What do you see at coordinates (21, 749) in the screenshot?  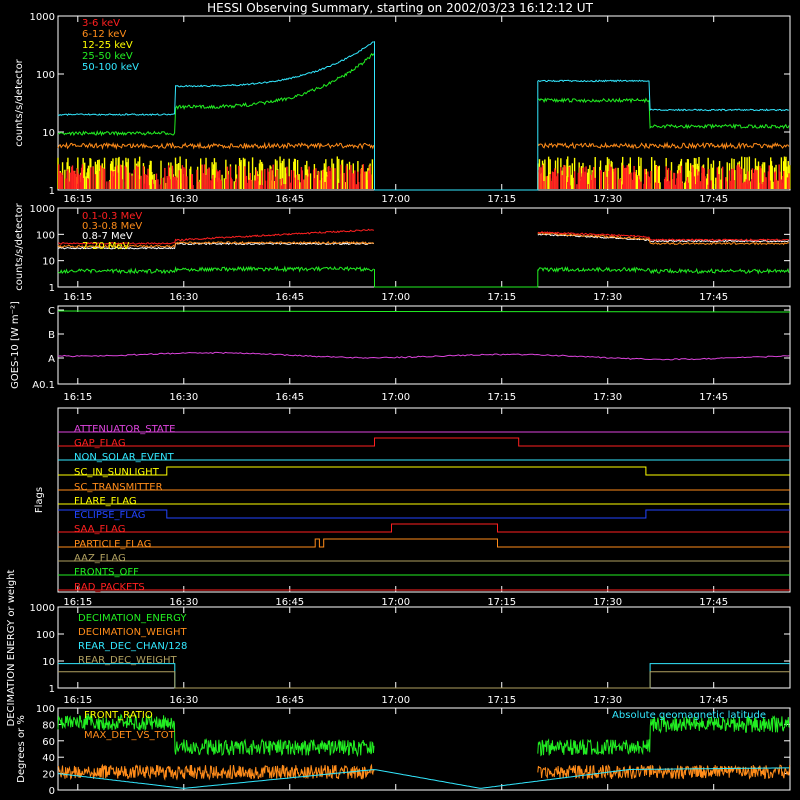 I see `y-axis-label: Degrees or %` at bounding box center [21, 749].